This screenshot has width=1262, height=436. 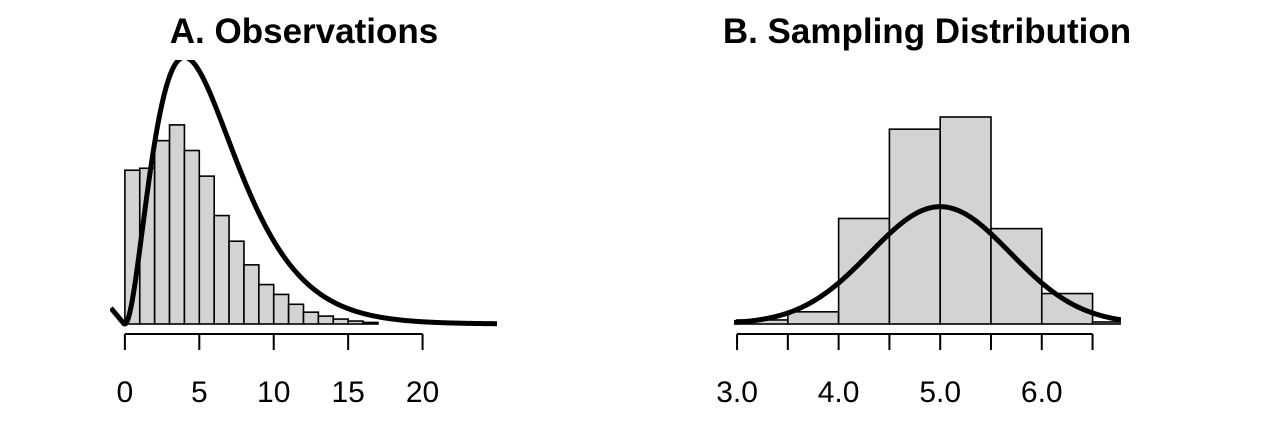 I want to click on chart-a-title: A. Observations, so click(x=304, y=31).